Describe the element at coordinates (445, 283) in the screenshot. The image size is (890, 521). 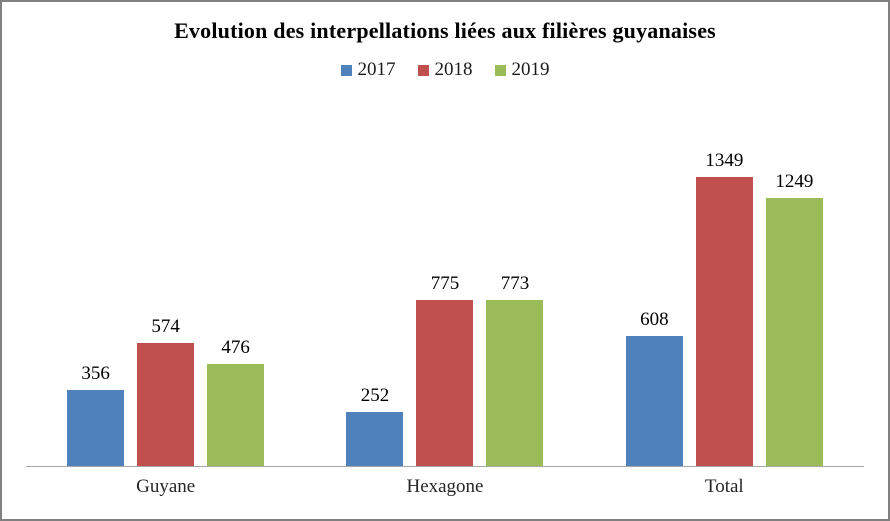
I see `bar-value-label: 775` at that location.